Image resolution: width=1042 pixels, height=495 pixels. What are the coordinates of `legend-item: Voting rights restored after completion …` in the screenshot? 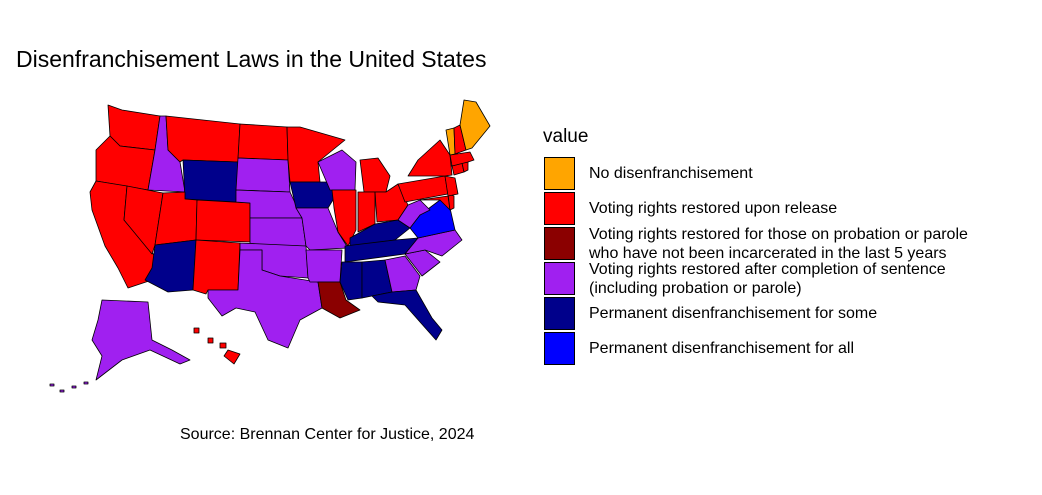 It's located at (744, 279).